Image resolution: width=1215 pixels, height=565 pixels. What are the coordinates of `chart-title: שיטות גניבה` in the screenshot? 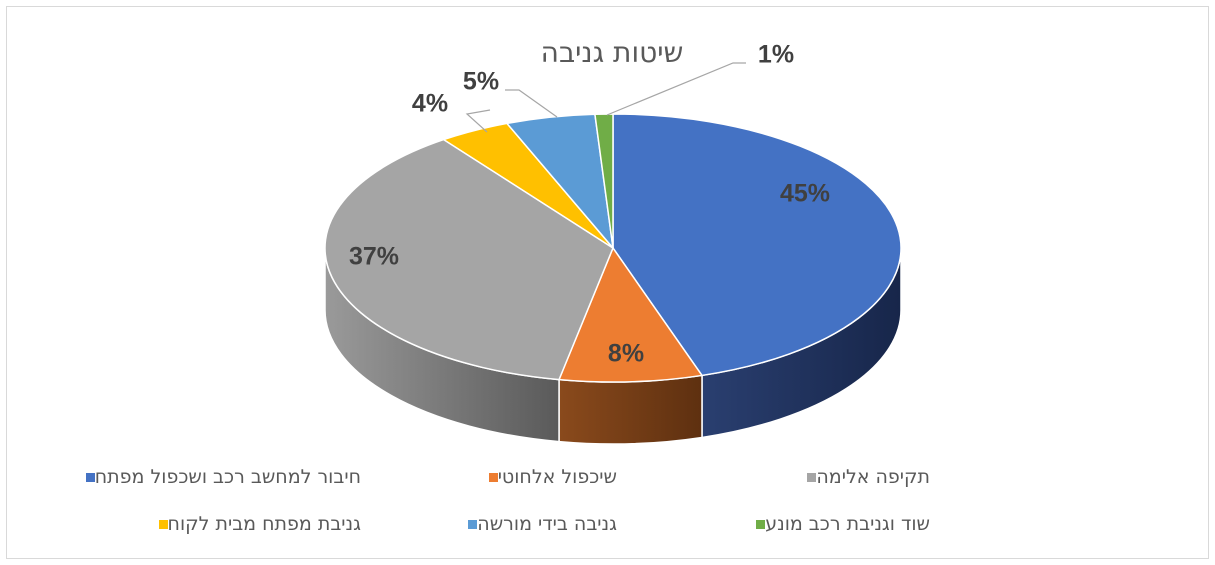 It's located at (612, 52).